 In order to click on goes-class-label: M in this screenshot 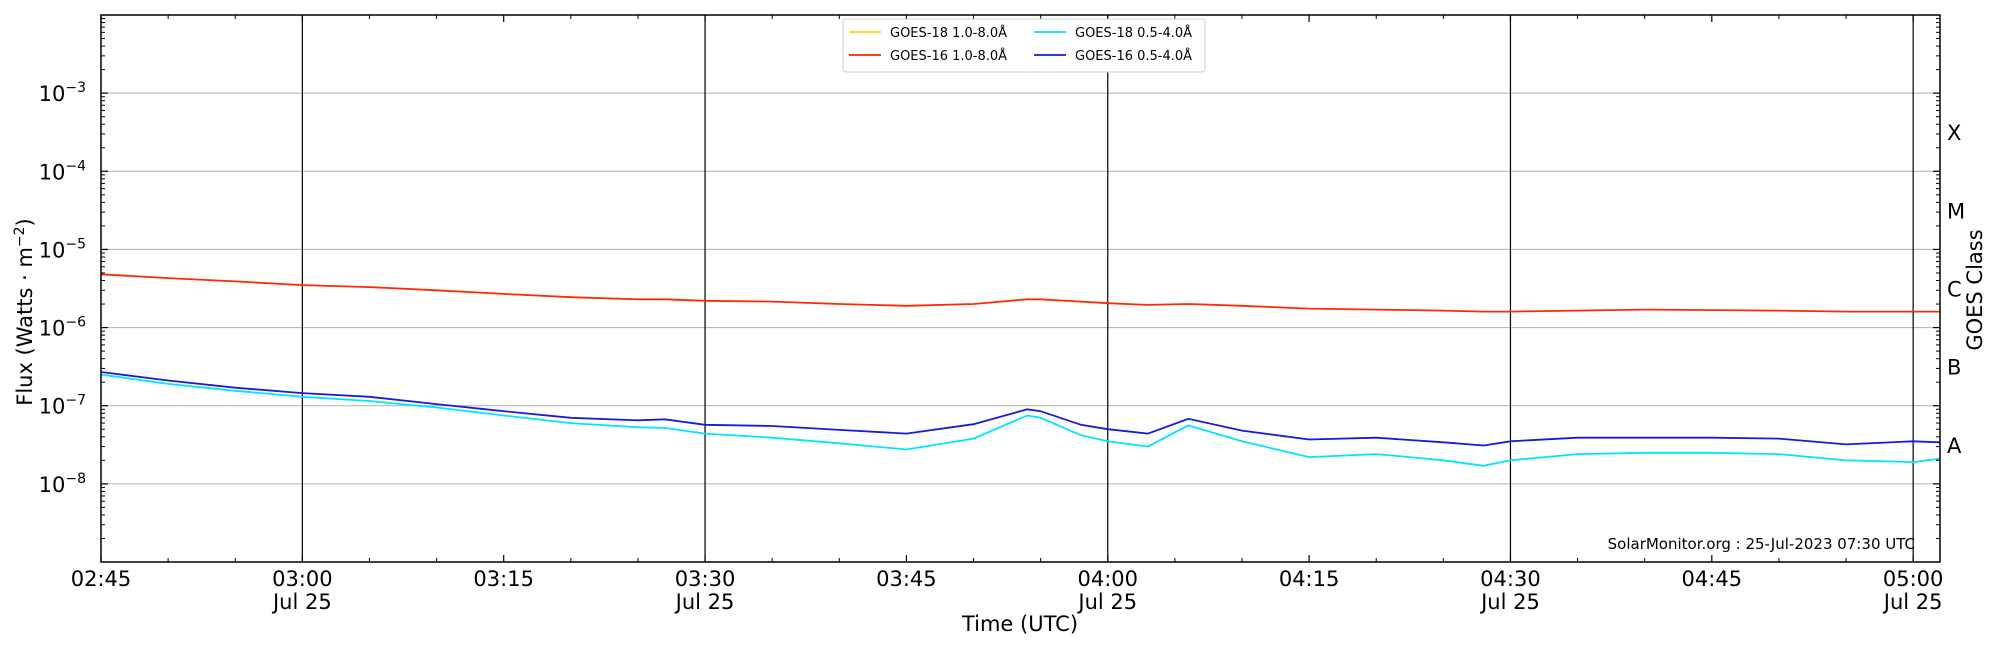, I will do `click(1956, 211)`.